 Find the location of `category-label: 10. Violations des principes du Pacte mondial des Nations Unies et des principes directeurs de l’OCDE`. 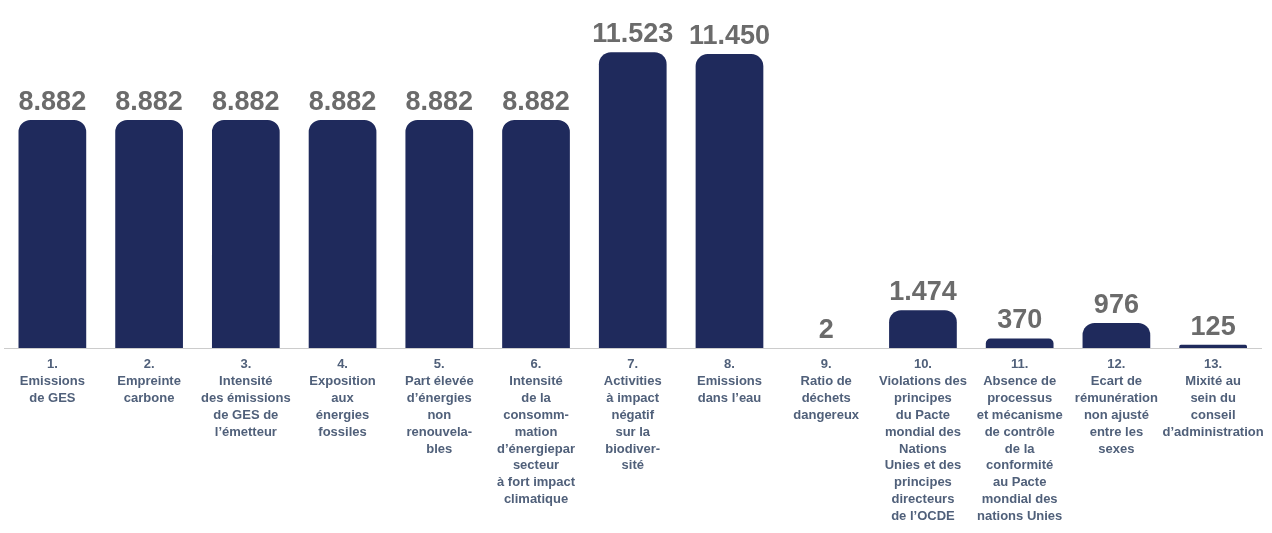

category-label: 10. Violations des principes du Pacte mondial des Nations Unies et des principes directeurs de l’OCDE is located at coordinates (922, 440).